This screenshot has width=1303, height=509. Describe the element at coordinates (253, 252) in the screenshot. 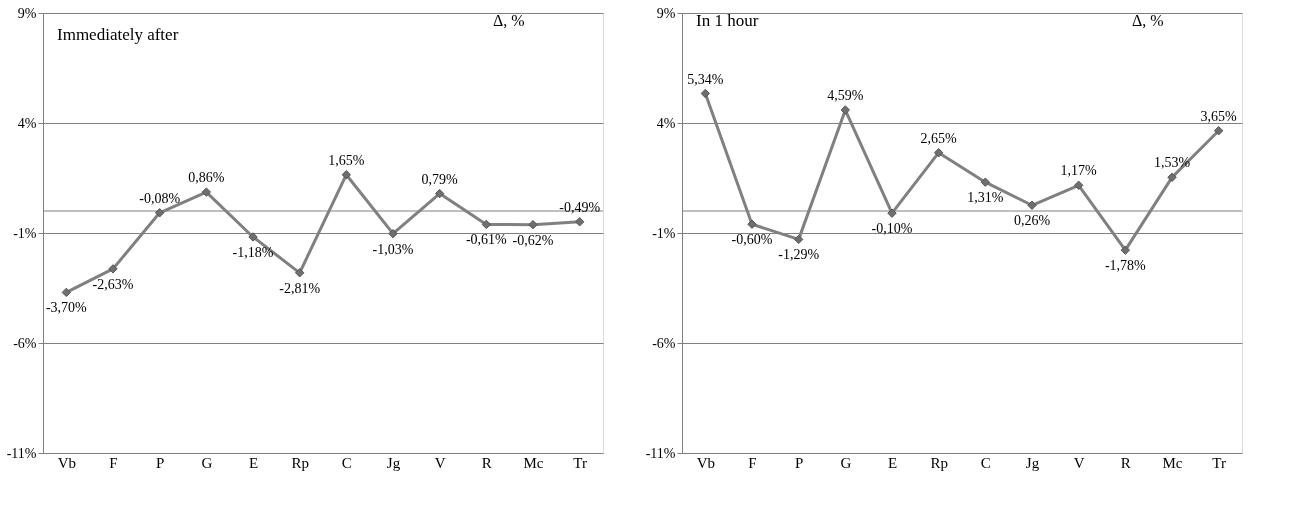

I see `data-label: -1,18%` at that location.